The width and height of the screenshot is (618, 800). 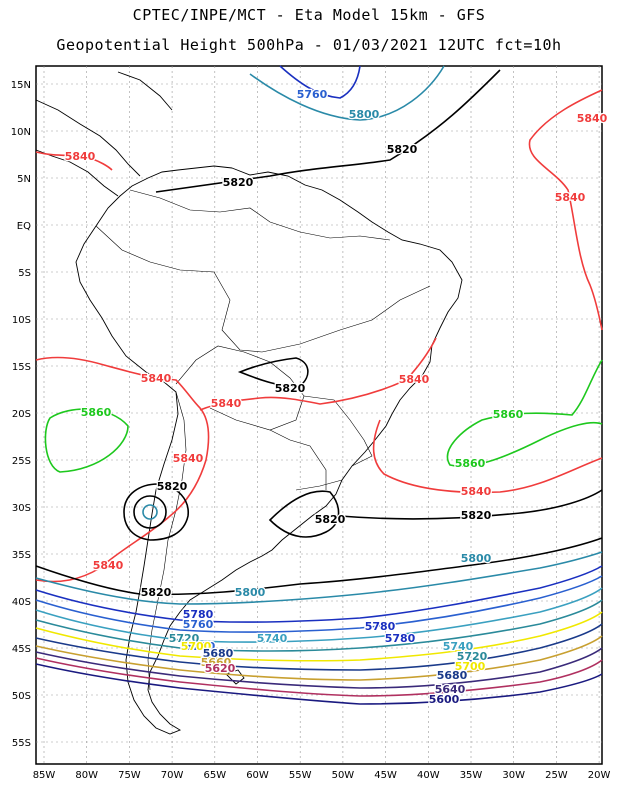 I want to click on lon-tick-label: 25W, so click(x=556, y=775).